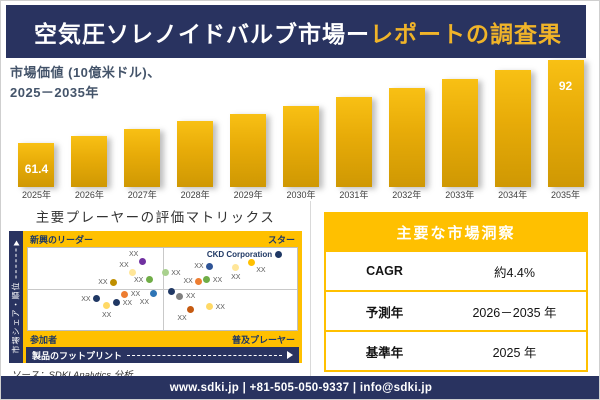  I want to click on bar-2033年, so click(459, 133).